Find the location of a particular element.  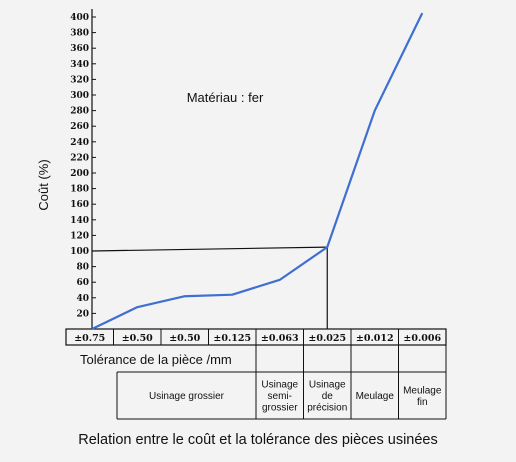

y-tick-label: 80 is located at coordinates (82, 268).